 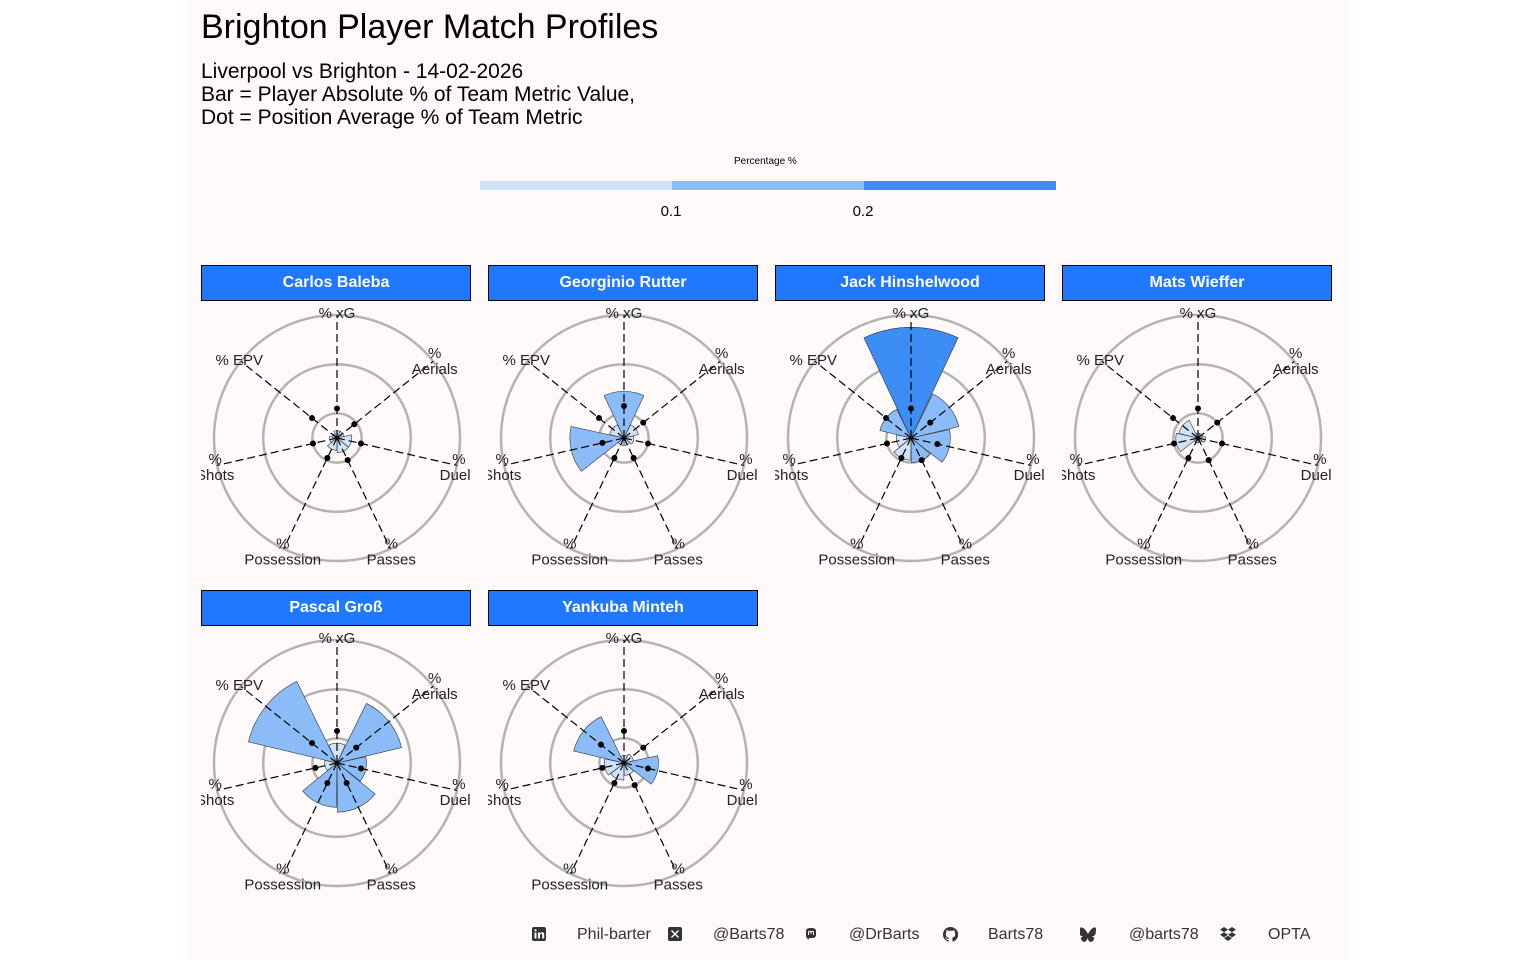 What do you see at coordinates (1289, 934) in the screenshot?
I see `footer-handle: OPTA` at bounding box center [1289, 934].